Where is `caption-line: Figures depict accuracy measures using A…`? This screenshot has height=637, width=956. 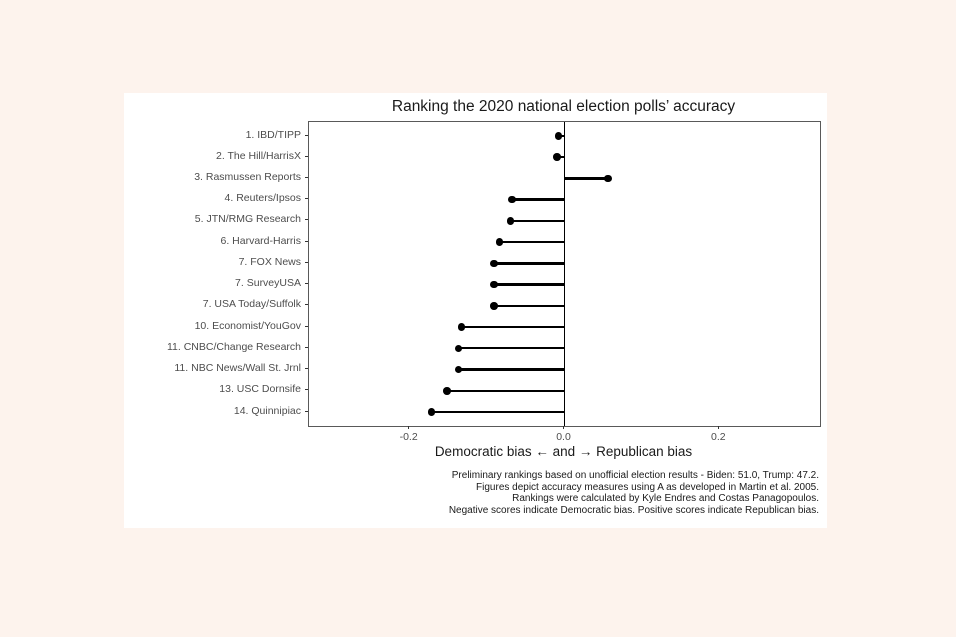
caption-line: Figures depict accuracy measures using A… is located at coordinates (647, 487).